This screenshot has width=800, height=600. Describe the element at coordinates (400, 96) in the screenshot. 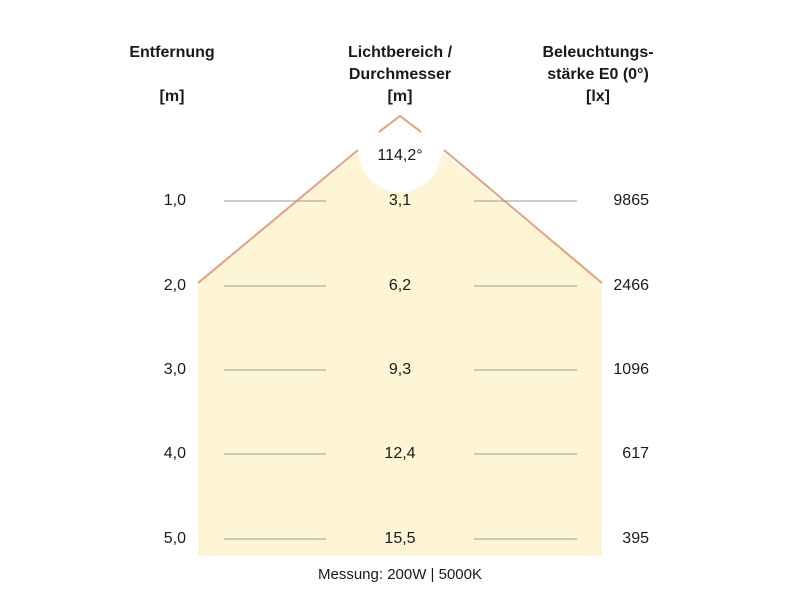

I see `diameter-header-unit: [m]` at that location.